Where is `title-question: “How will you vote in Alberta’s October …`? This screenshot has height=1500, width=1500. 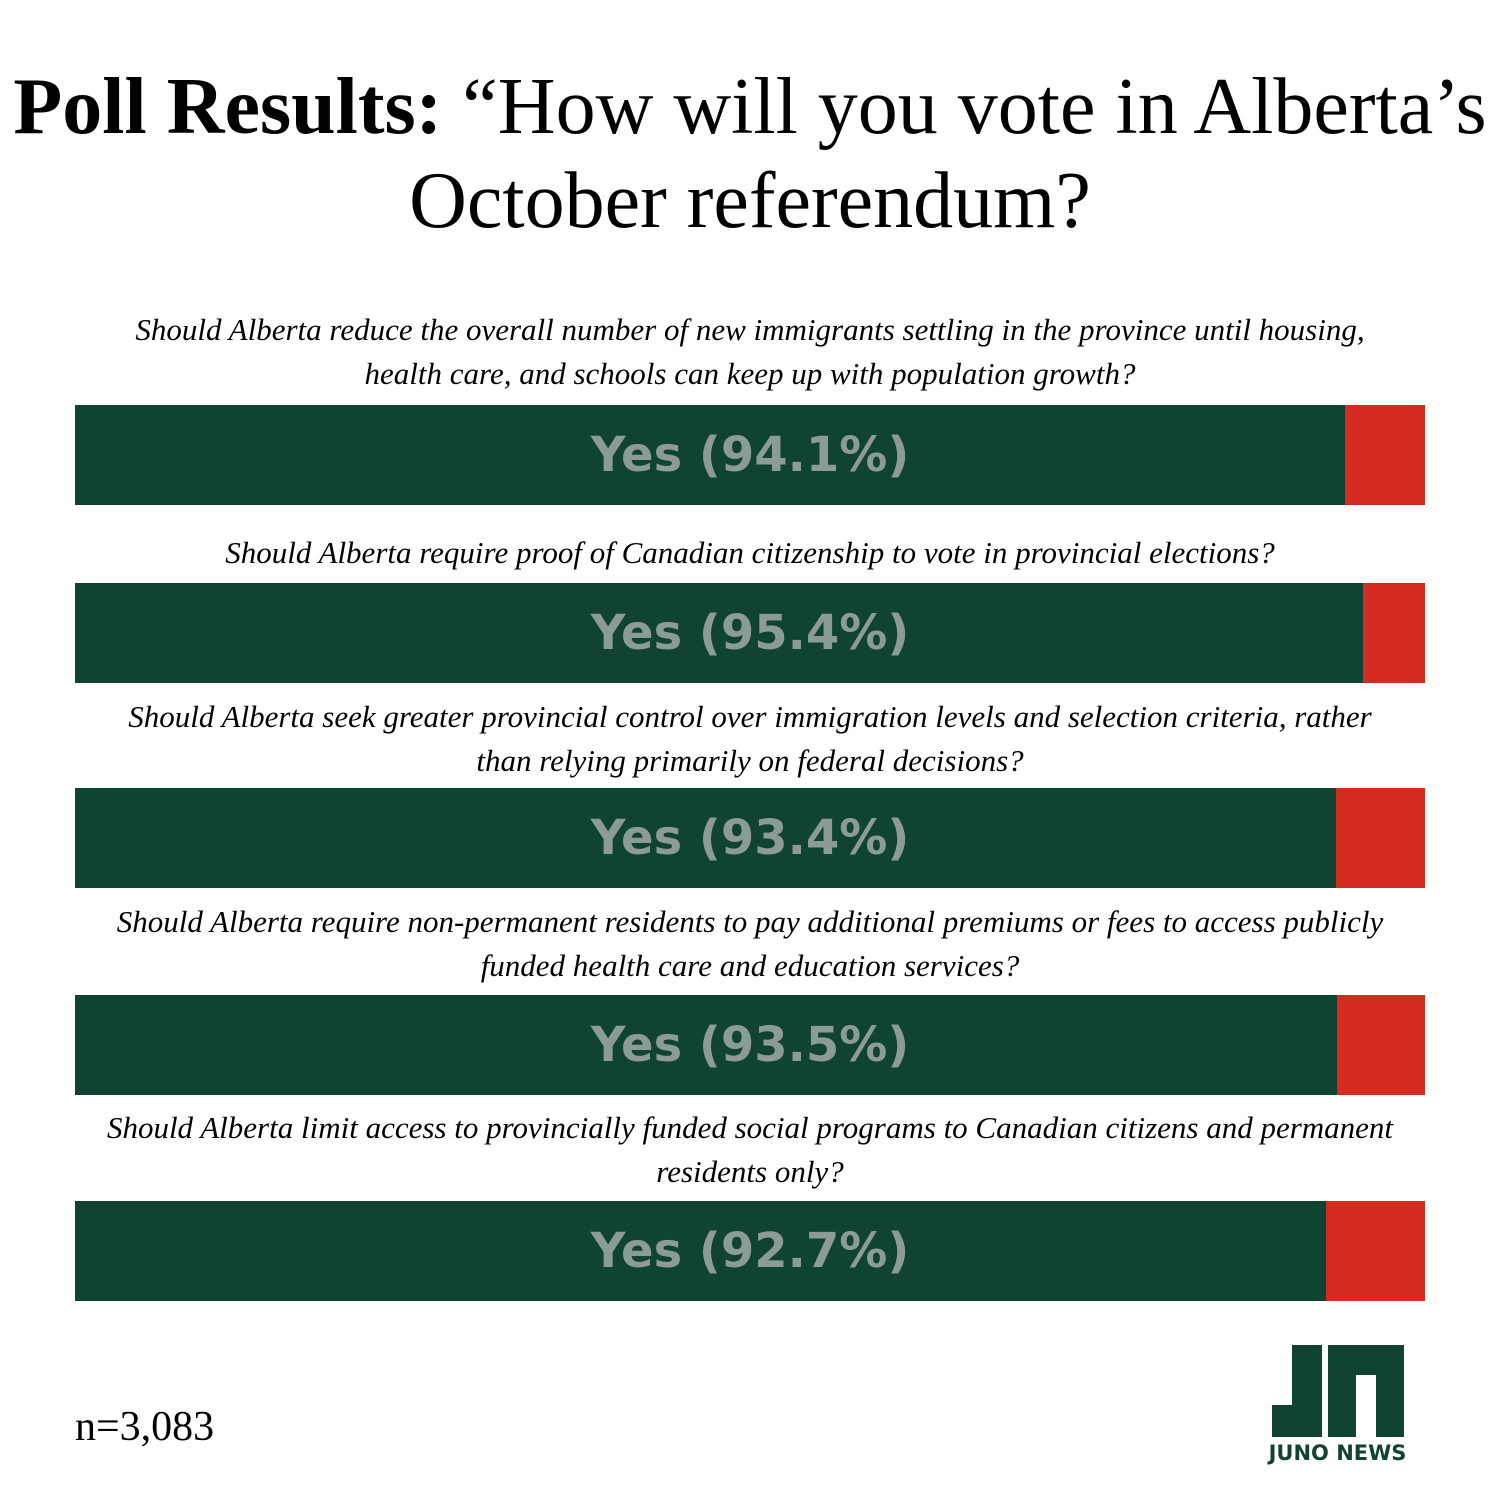 title-question: “How will you vote in Alberta’s October … is located at coordinates (948, 154).